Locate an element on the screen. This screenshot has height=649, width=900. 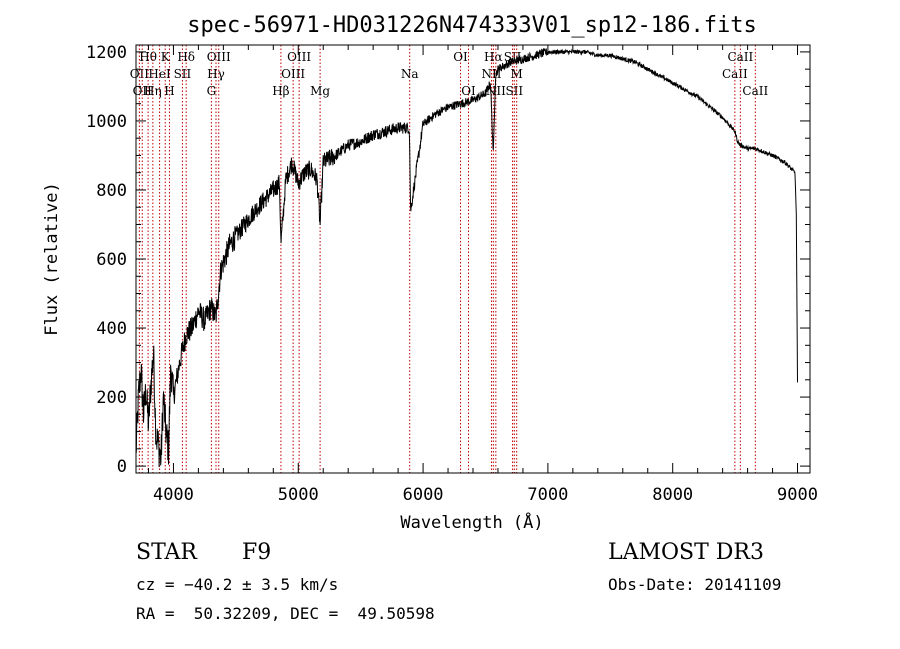
spectral-line-label: K is located at coordinates (166, 57).